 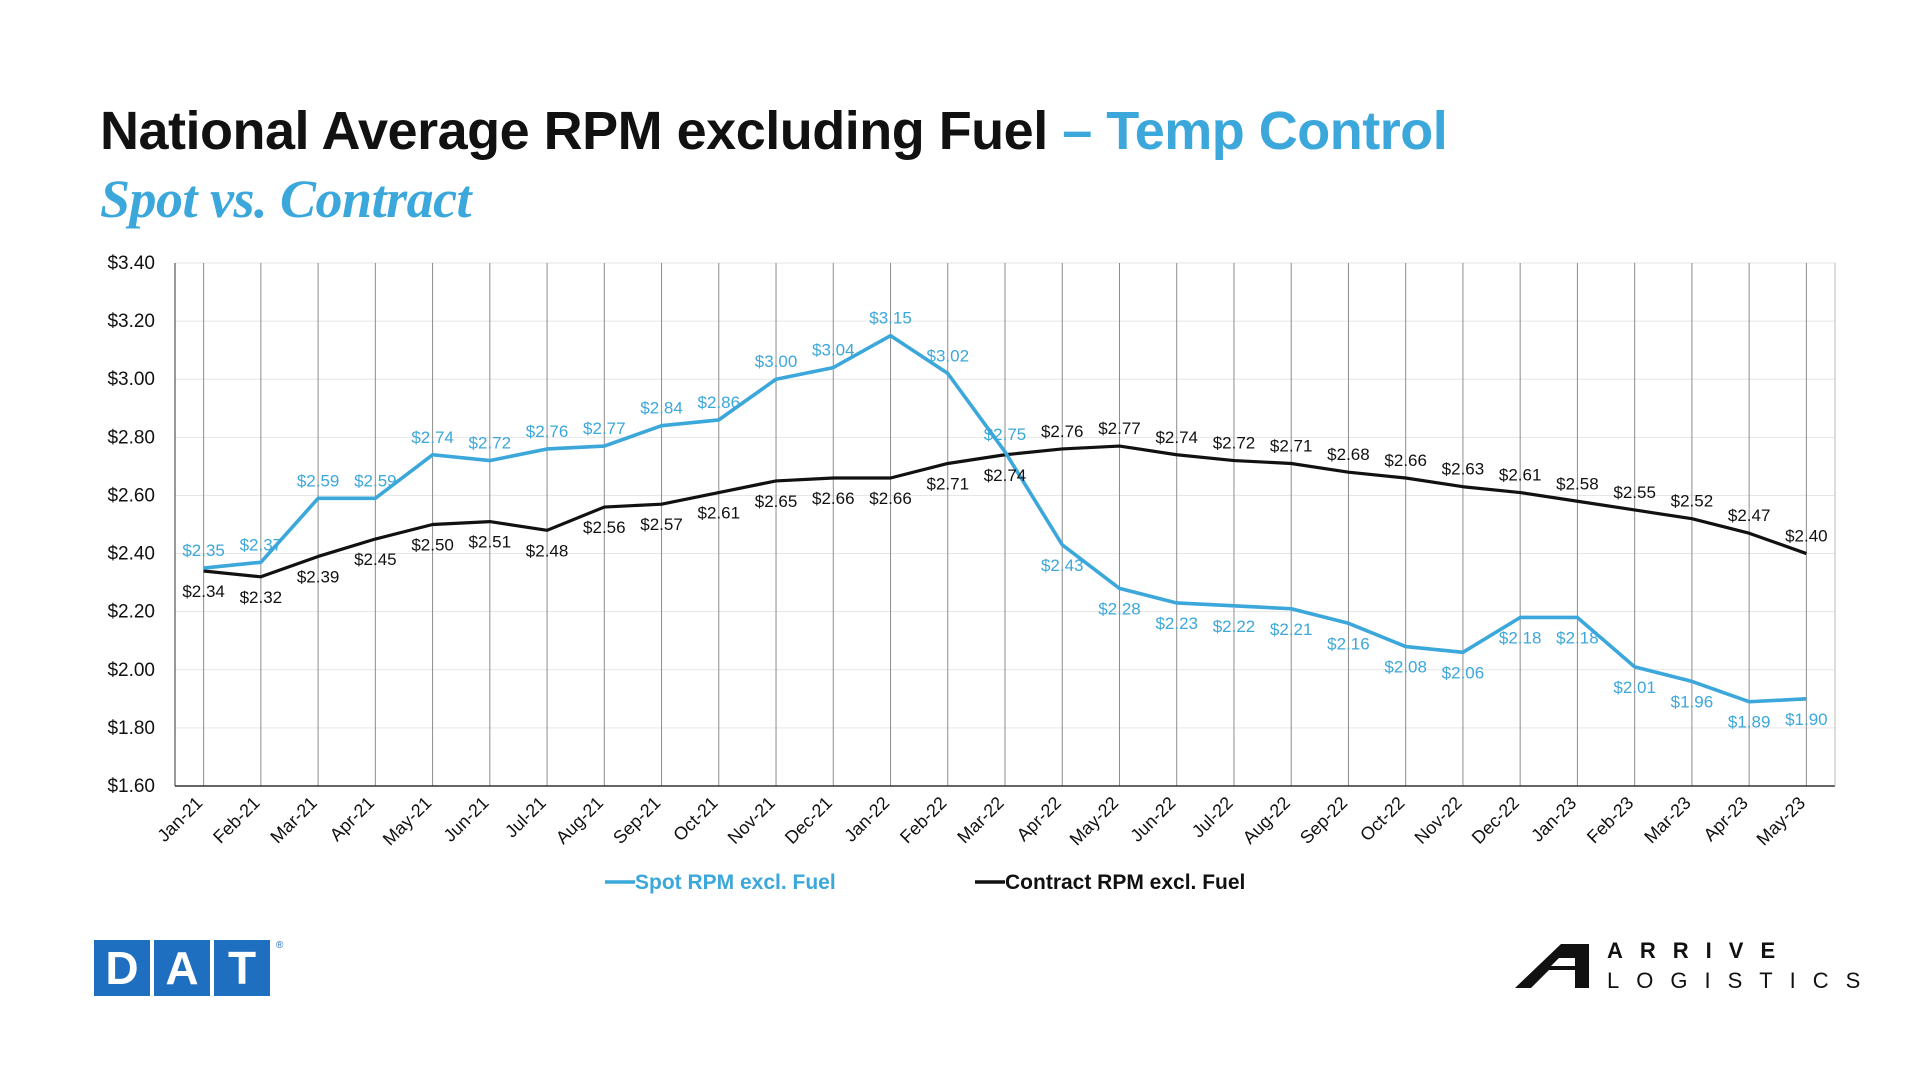 What do you see at coordinates (131, 554) in the screenshot?
I see `y-tick-label: $2.40` at bounding box center [131, 554].